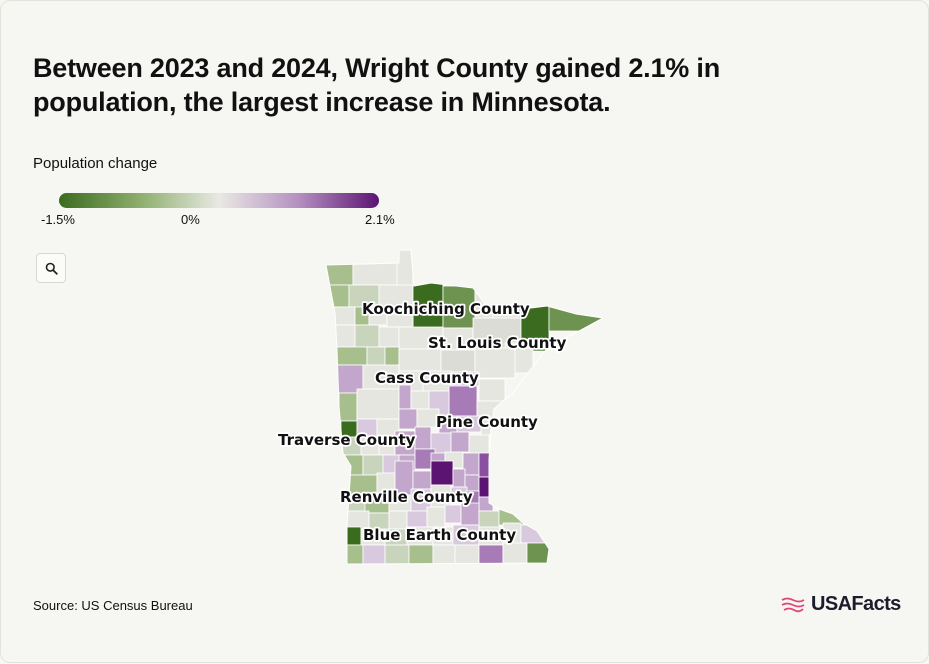 Image resolution: width=929 pixels, height=664 pixels. I want to click on county-cells, so click(463, 407).